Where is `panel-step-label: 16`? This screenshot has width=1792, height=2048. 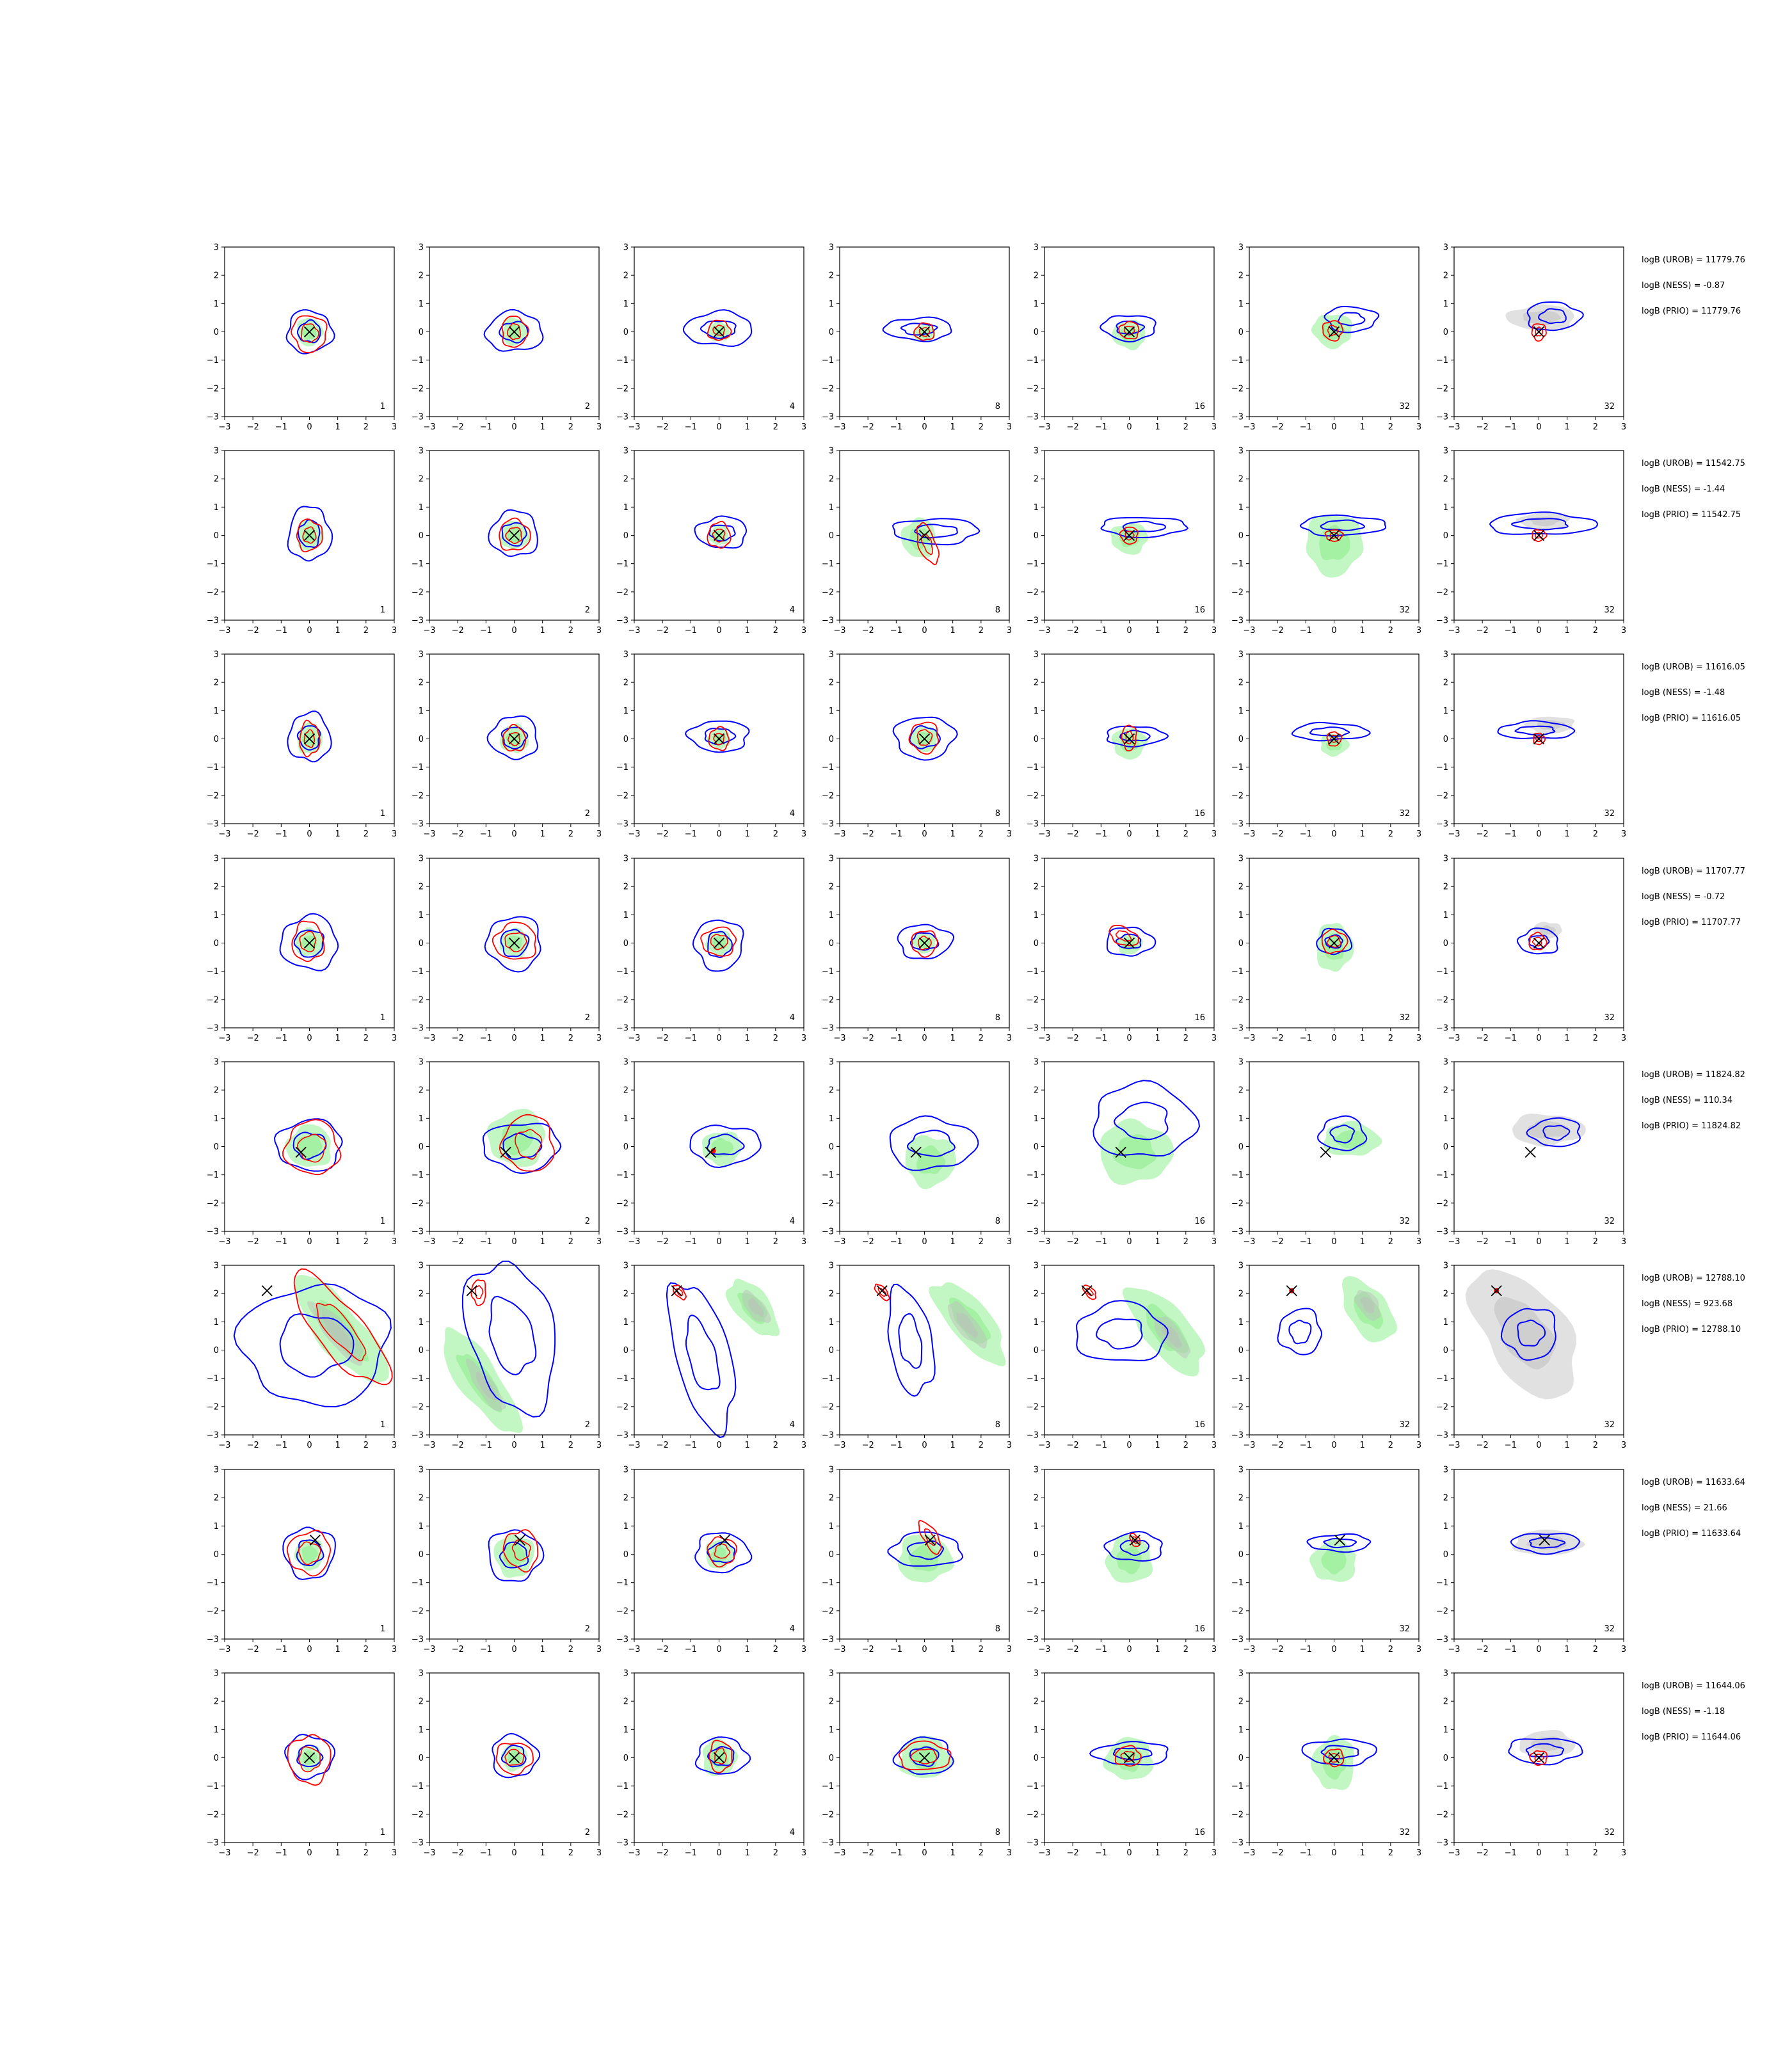 panel-step-label: 16 is located at coordinates (1199, 610).